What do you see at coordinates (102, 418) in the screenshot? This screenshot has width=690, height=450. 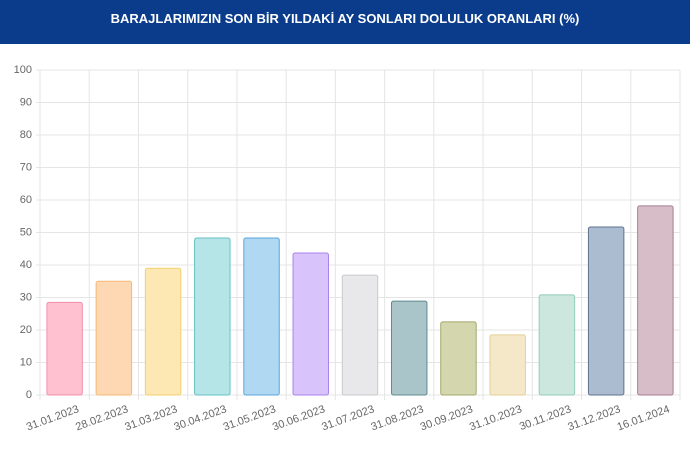 I see `x-tick-label: 28.02.2023` at bounding box center [102, 418].